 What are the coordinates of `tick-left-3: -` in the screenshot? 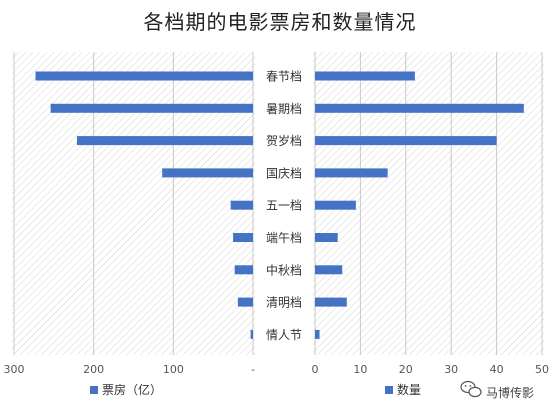 It's located at (253, 369).